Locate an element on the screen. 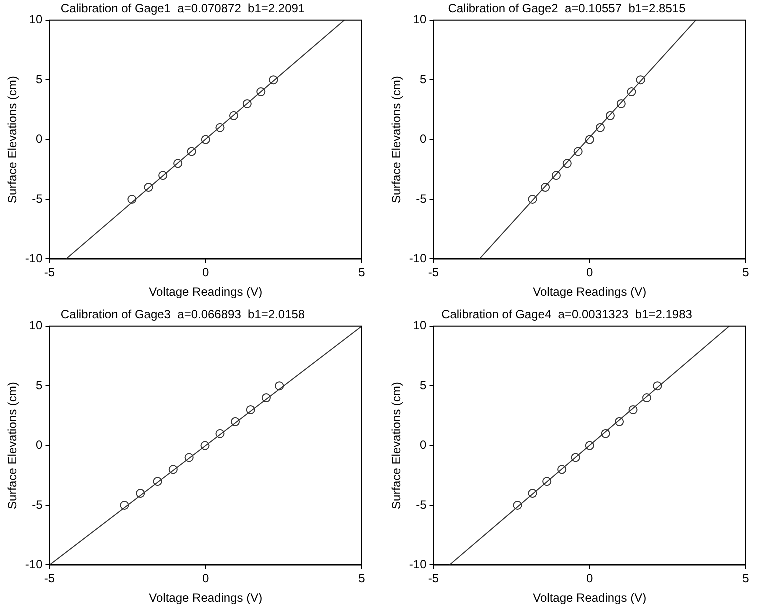 This screenshot has width=768, height=613. chart-title: Calibration of Gage3 a=0.066893 b1=2.0158 is located at coordinates (183, 315).